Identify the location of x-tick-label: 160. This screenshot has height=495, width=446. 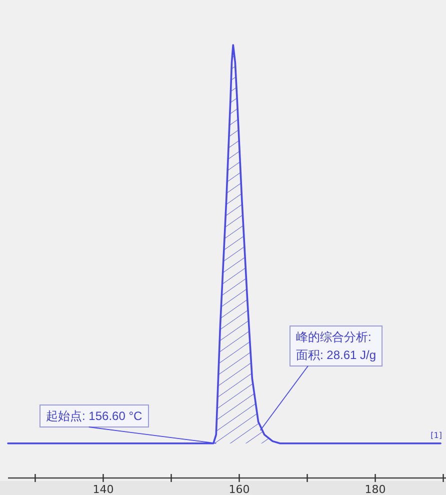
(239, 489).